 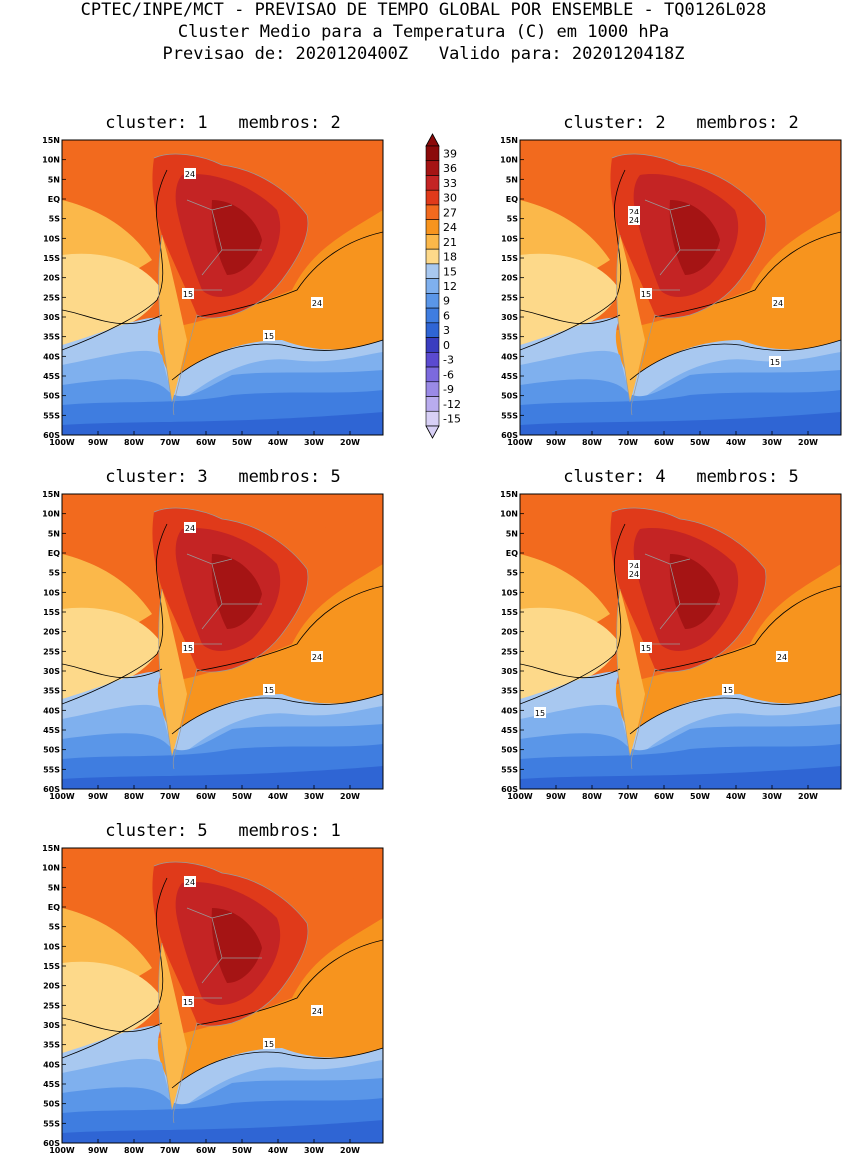 I want to click on colorbar-label: 39, so click(x=450, y=153).